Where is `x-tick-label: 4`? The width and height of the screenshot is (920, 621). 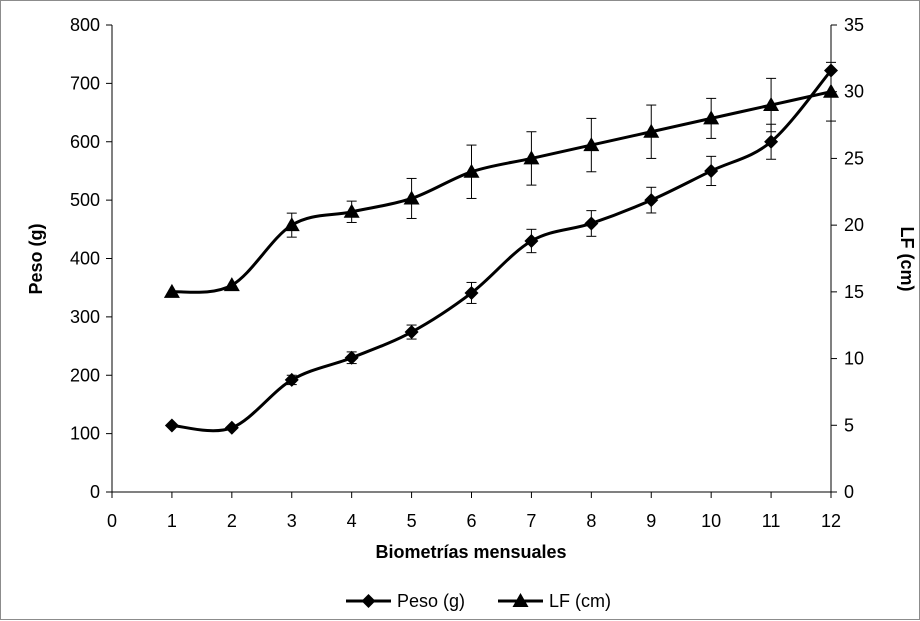
x-tick-label: 4 is located at coordinates (352, 521).